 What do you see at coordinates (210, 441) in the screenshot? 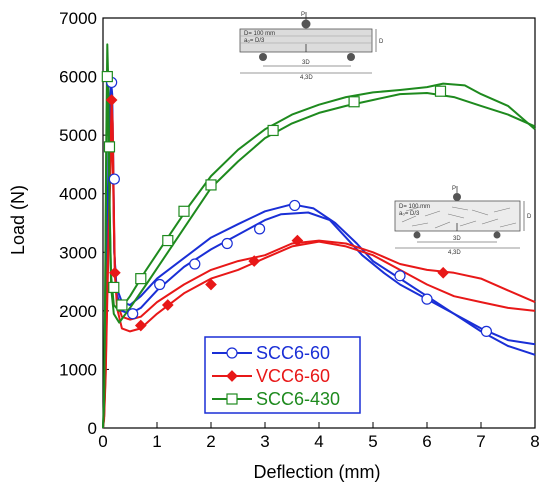
I see `x-tick-label: 2` at bounding box center [210, 441].